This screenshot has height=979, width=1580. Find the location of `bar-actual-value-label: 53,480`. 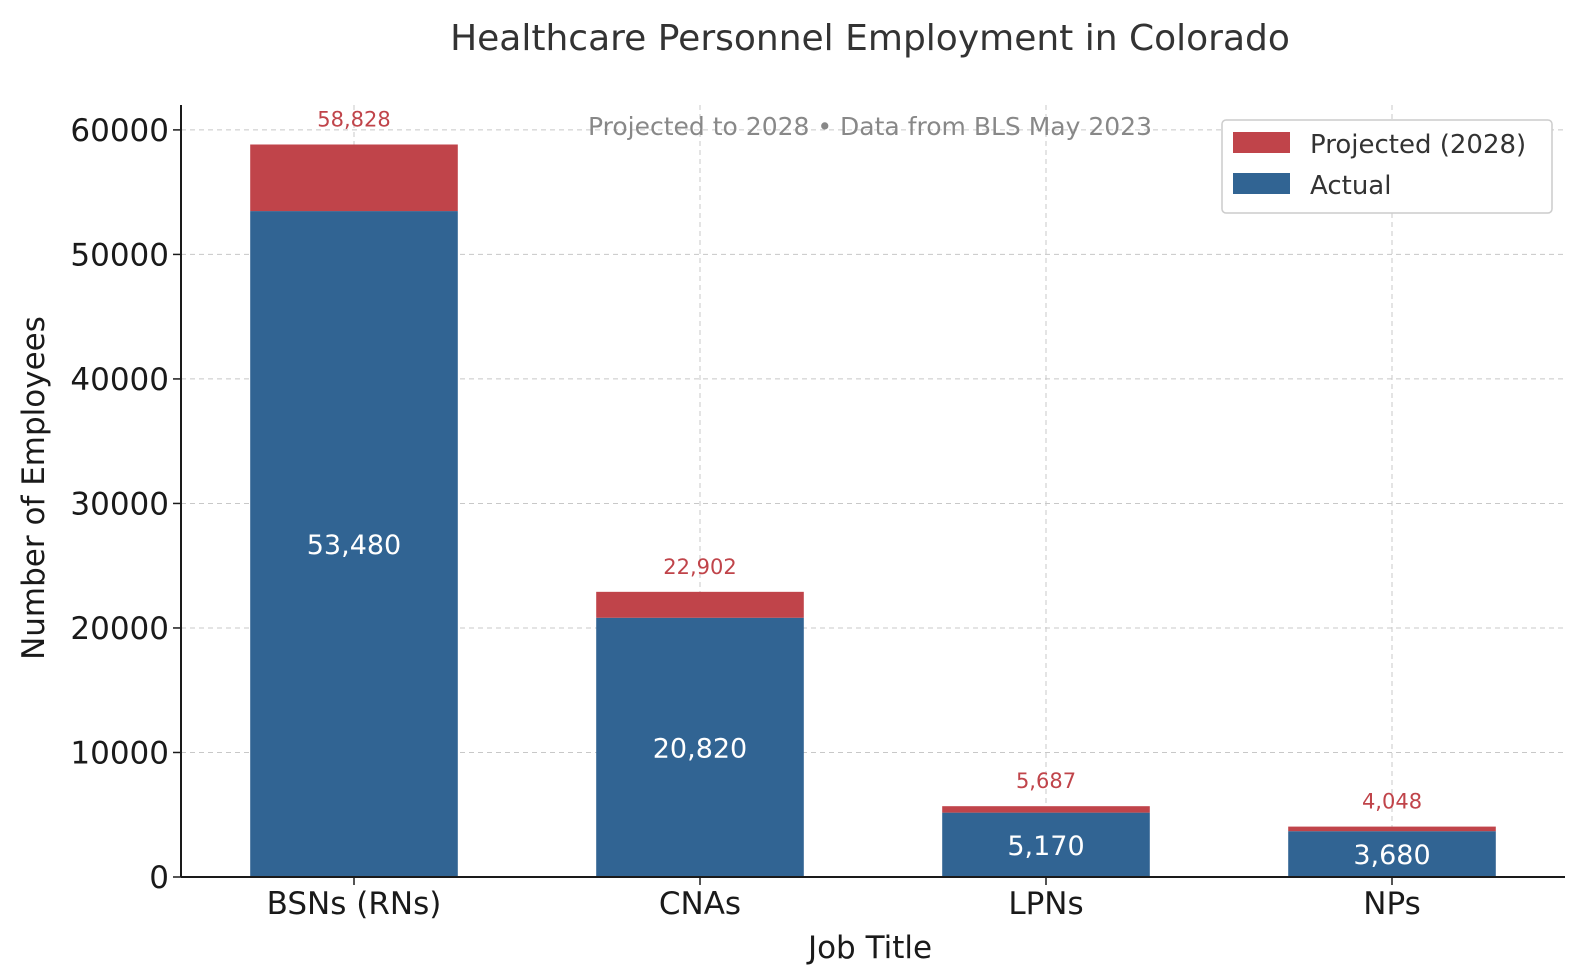

bar-actual-value-label: 53,480 is located at coordinates (354, 545).